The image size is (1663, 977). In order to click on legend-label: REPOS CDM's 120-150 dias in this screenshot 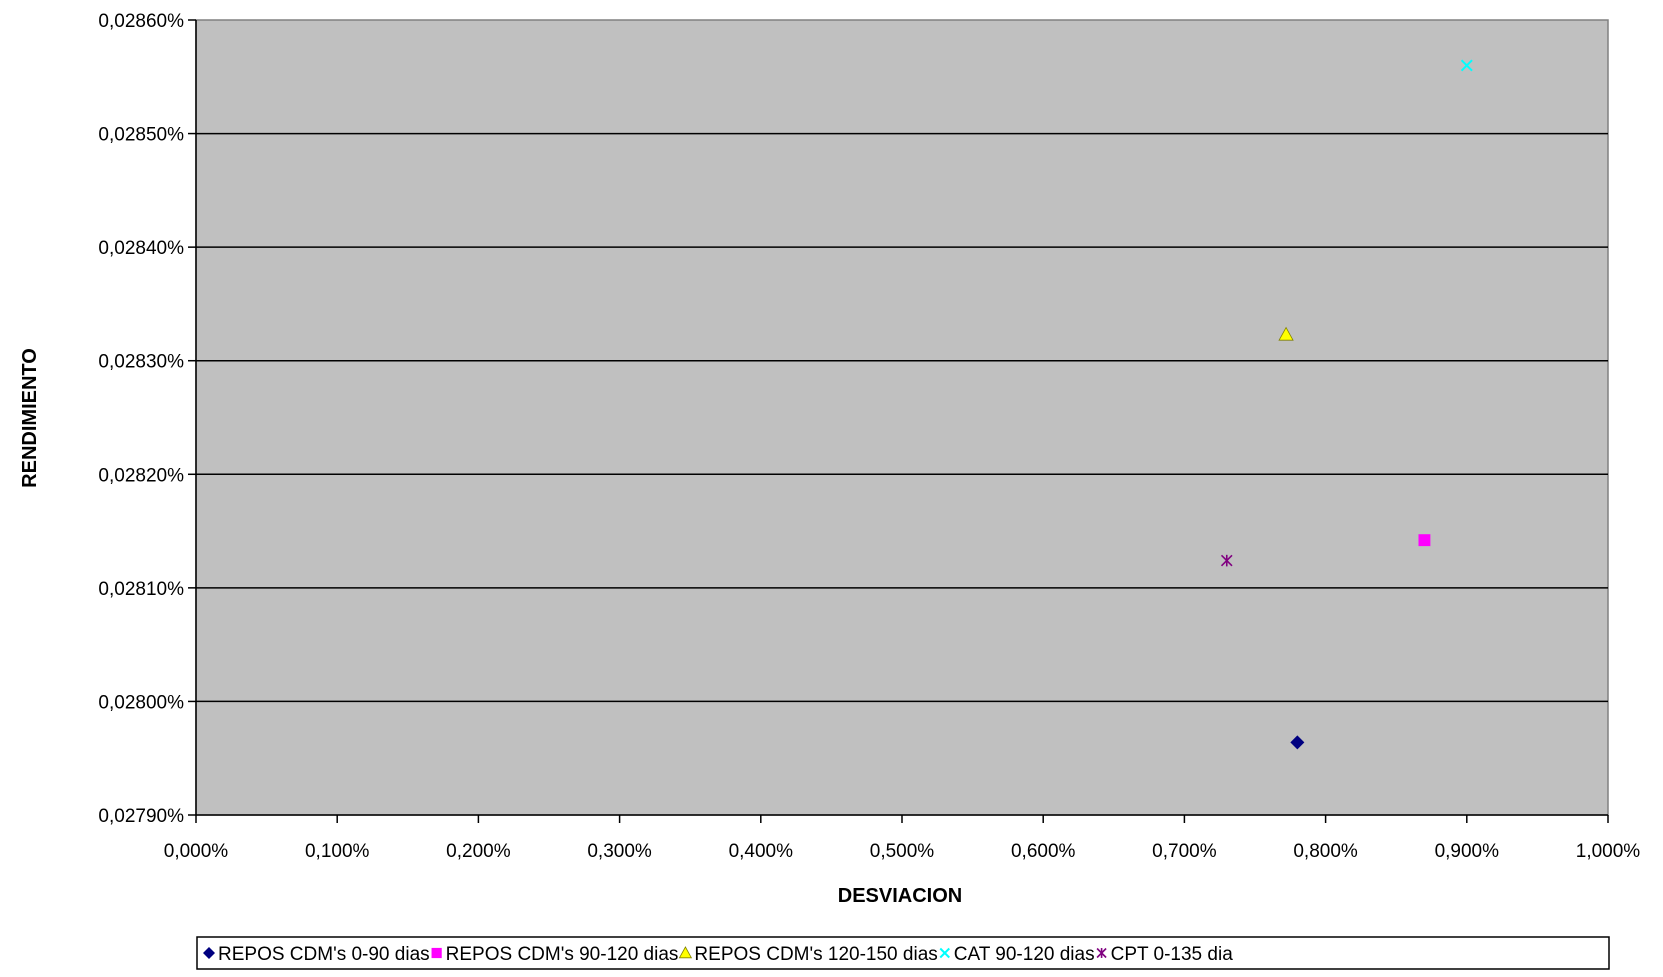, I will do `click(815, 954)`.